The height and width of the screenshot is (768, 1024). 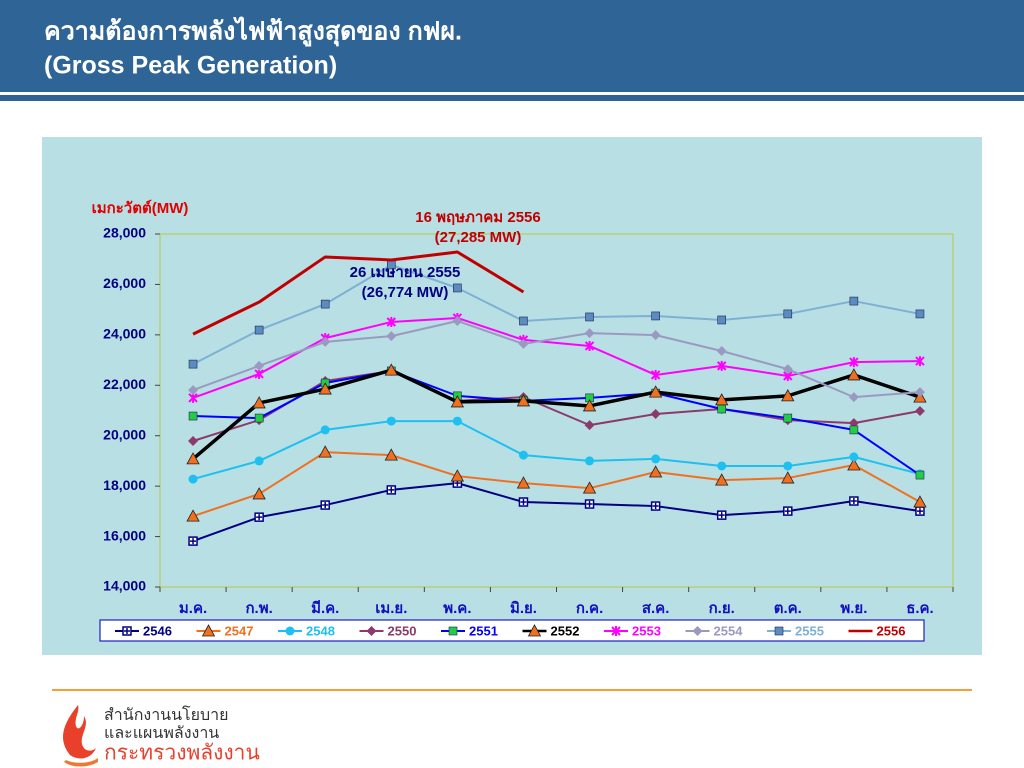 What do you see at coordinates (891, 630) in the screenshot?
I see `legend-label: 2556` at bounding box center [891, 630].